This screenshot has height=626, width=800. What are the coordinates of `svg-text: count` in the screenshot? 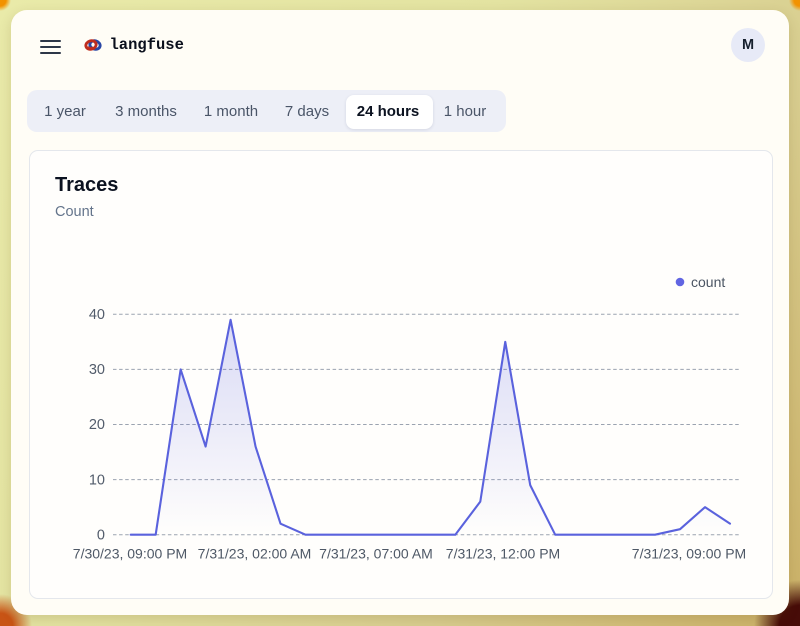 It's located at (708, 282).